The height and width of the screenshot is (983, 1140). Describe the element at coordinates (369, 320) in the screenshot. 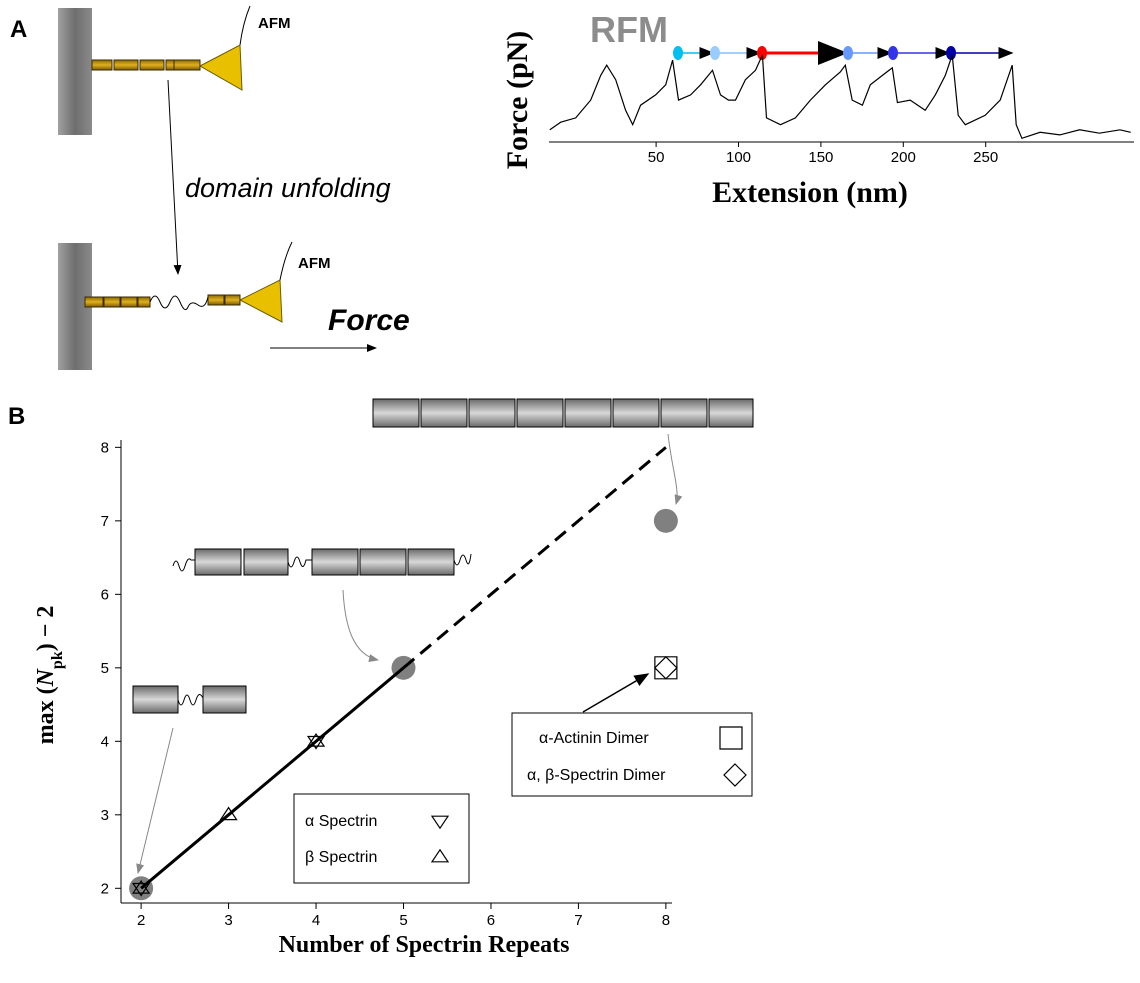

I see `force-label: Force` at that location.